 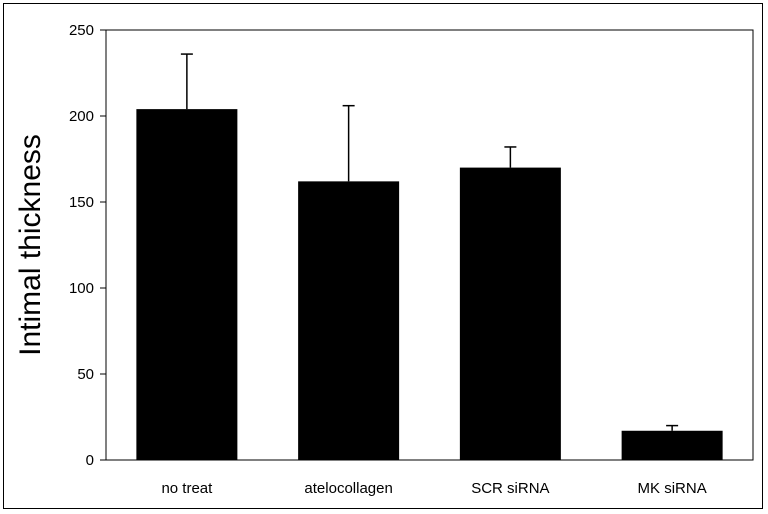 I want to click on y-tick-label: 150, so click(x=81, y=202).